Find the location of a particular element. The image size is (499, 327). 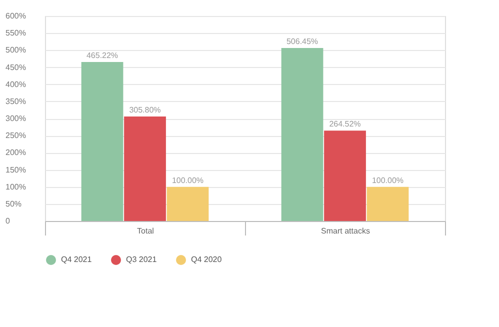

data-label: 305.80% is located at coordinates (145, 110).